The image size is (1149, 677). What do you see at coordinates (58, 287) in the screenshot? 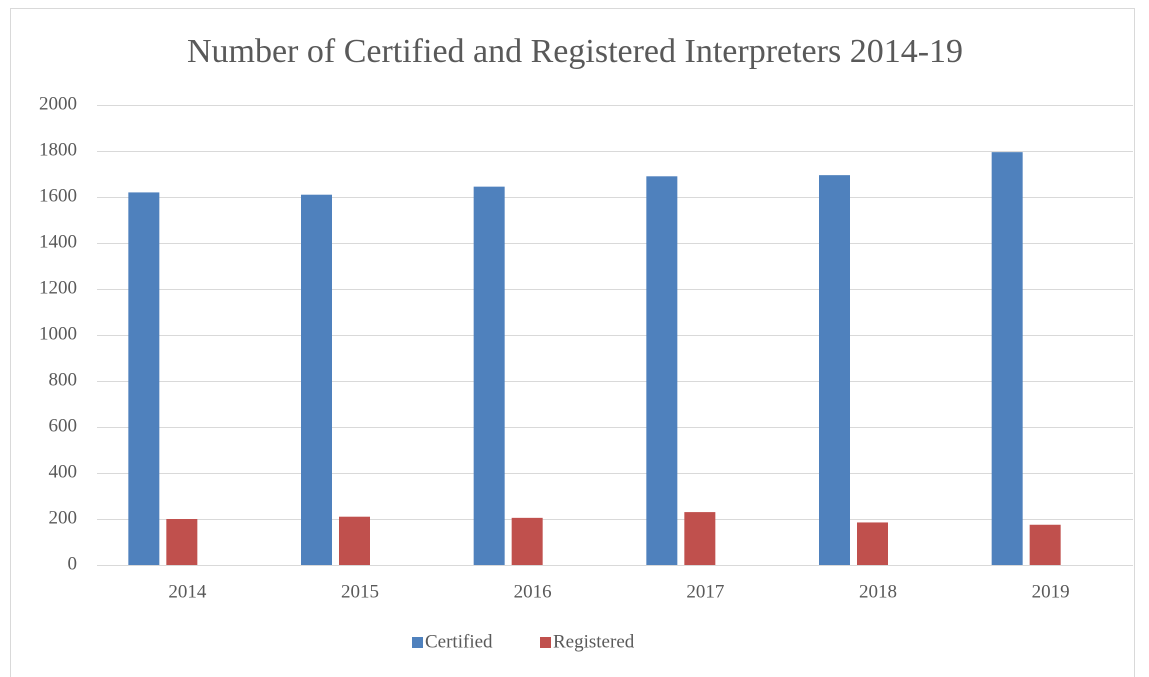
I see `y-tick-label: 1200` at bounding box center [58, 287].